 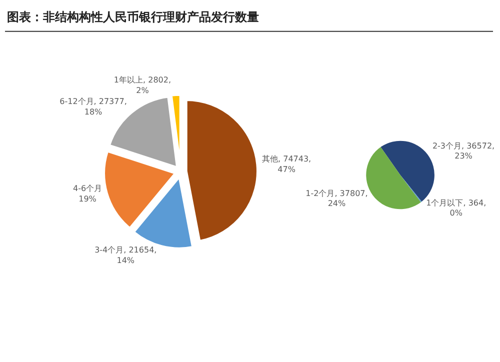 What do you see at coordinates (456, 208) in the screenshot?
I see `slice-label: 1个月以下, 364, 0%` at bounding box center [456, 208].